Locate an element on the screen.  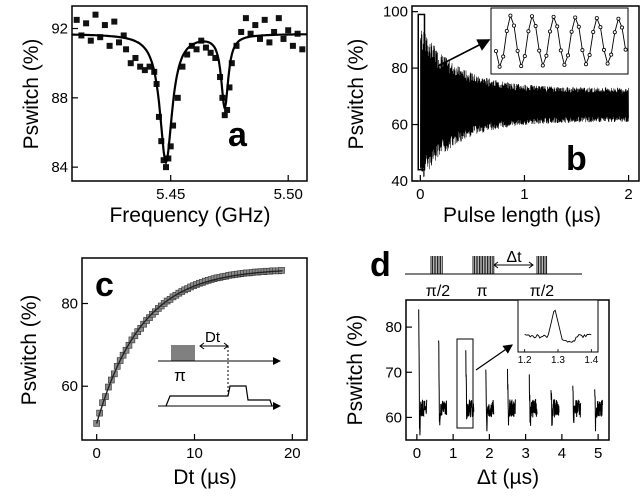
panel-c-marks is located at coordinates (189, 347).